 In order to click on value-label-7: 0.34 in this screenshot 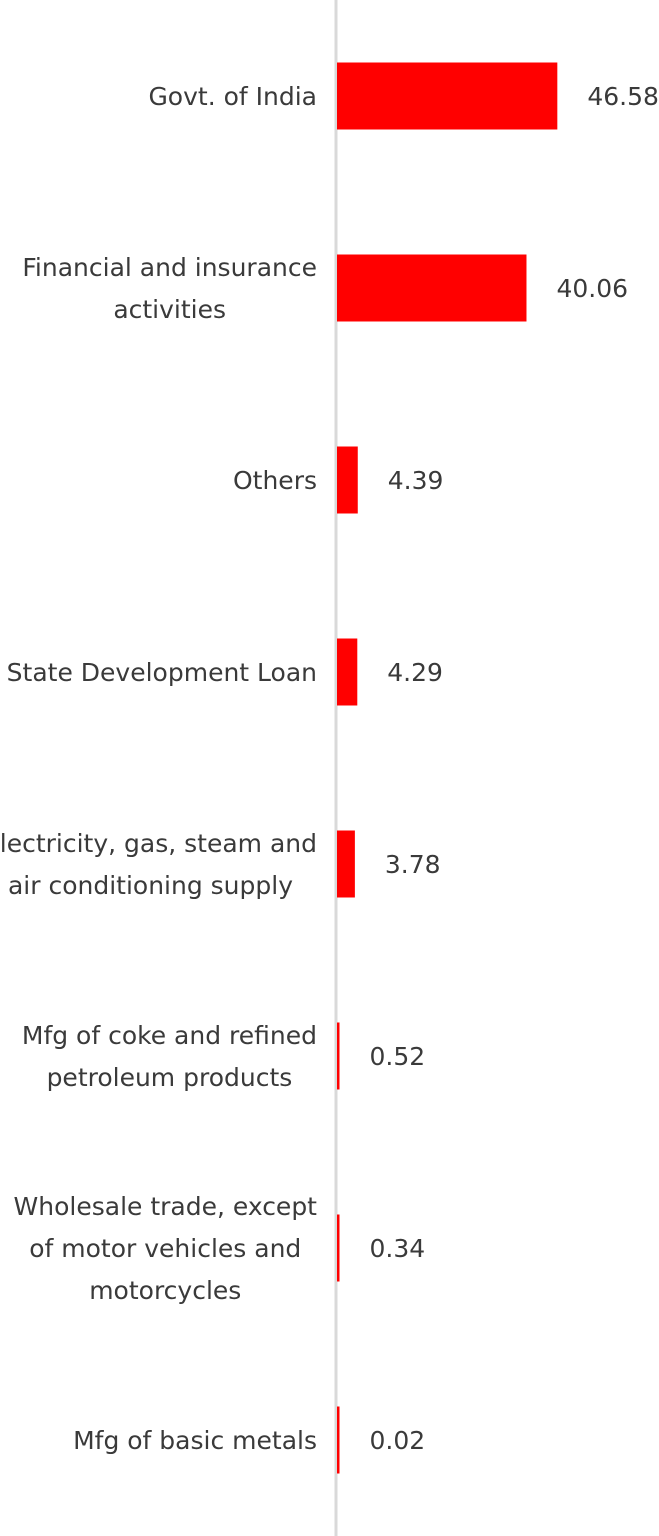, I will do `click(398, 1248)`.